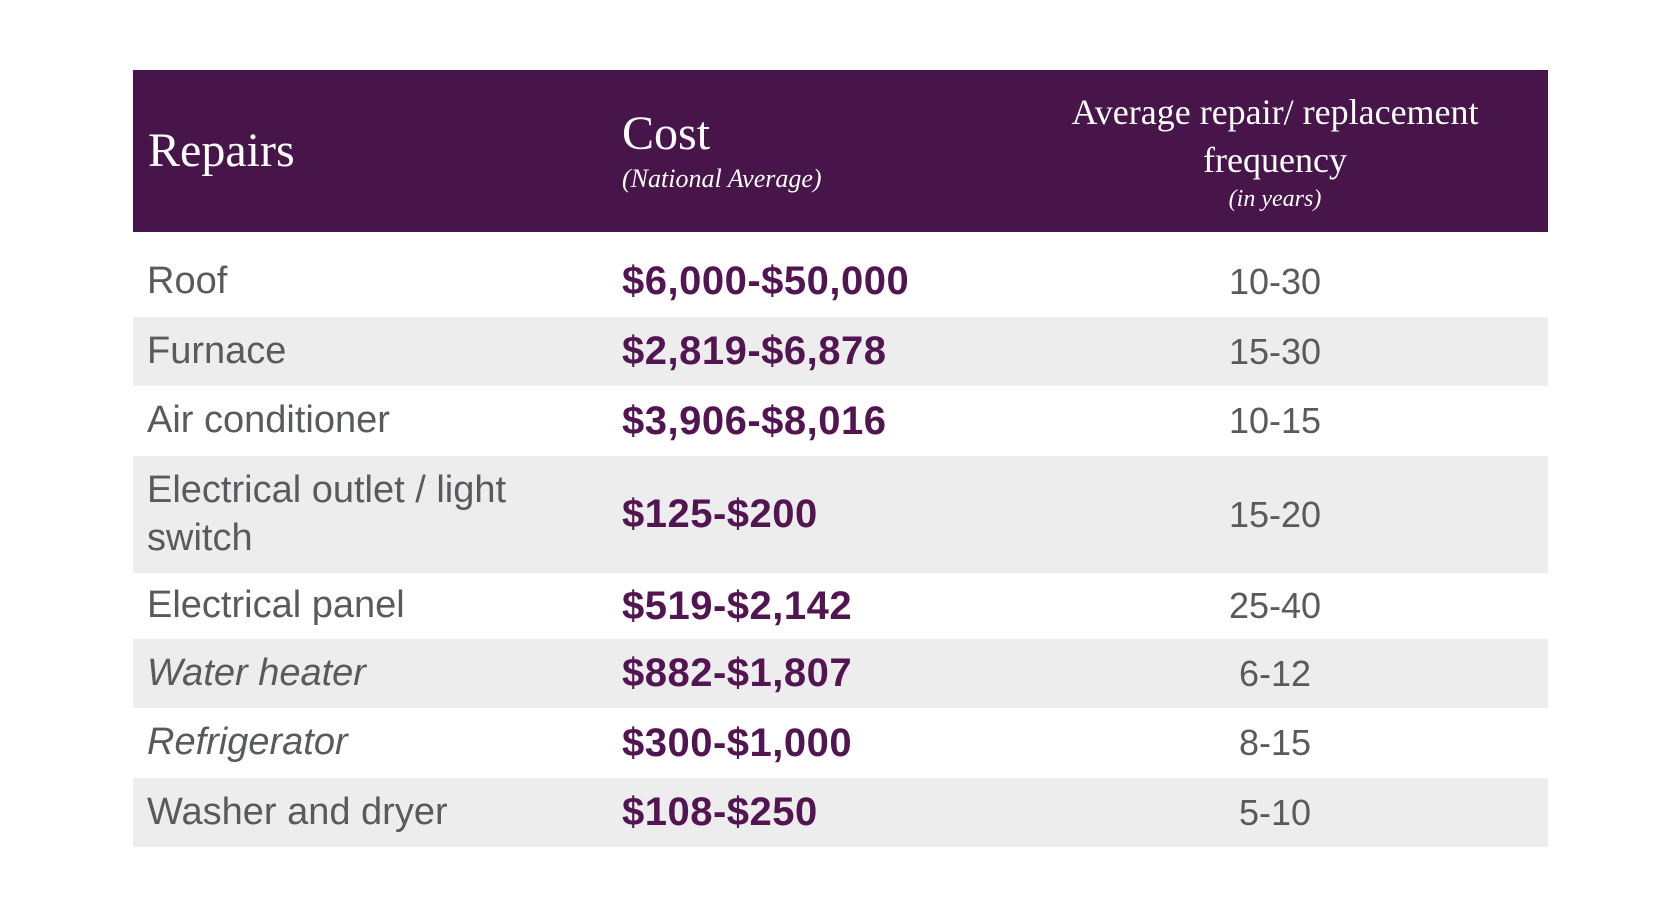 This screenshot has height=919, width=1667. What do you see at coordinates (812, 151) in the screenshot?
I see `column-header-cost-cell: Cost (National Average)` at bounding box center [812, 151].